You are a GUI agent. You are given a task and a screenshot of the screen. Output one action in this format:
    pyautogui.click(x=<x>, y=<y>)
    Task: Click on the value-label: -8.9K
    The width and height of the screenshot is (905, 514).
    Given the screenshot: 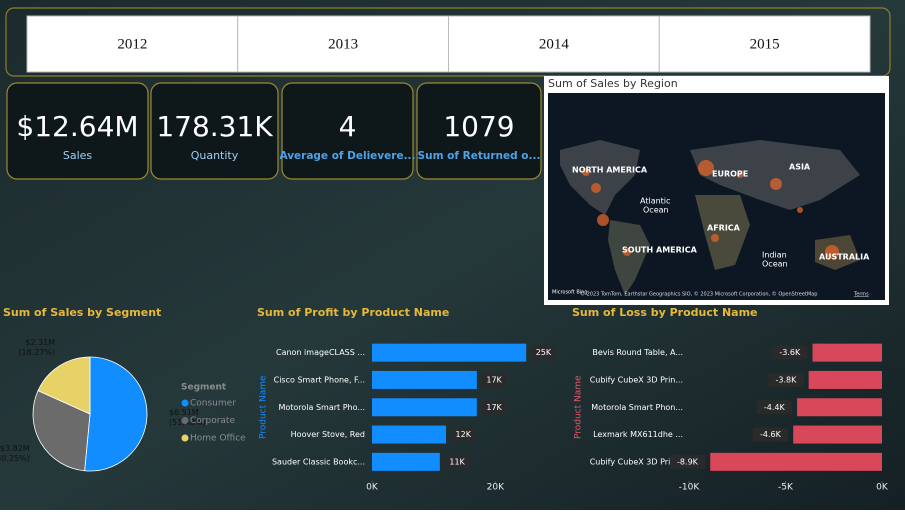 What is the action you would take?
    pyautogui.click(x=688, y=461)
    